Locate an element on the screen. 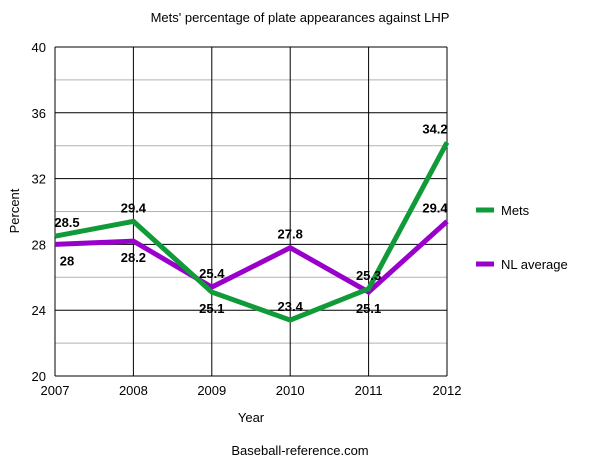 The width and height of the screenshot is (600, 468). x-axis-label: Year is located at coordinates (251, 417).